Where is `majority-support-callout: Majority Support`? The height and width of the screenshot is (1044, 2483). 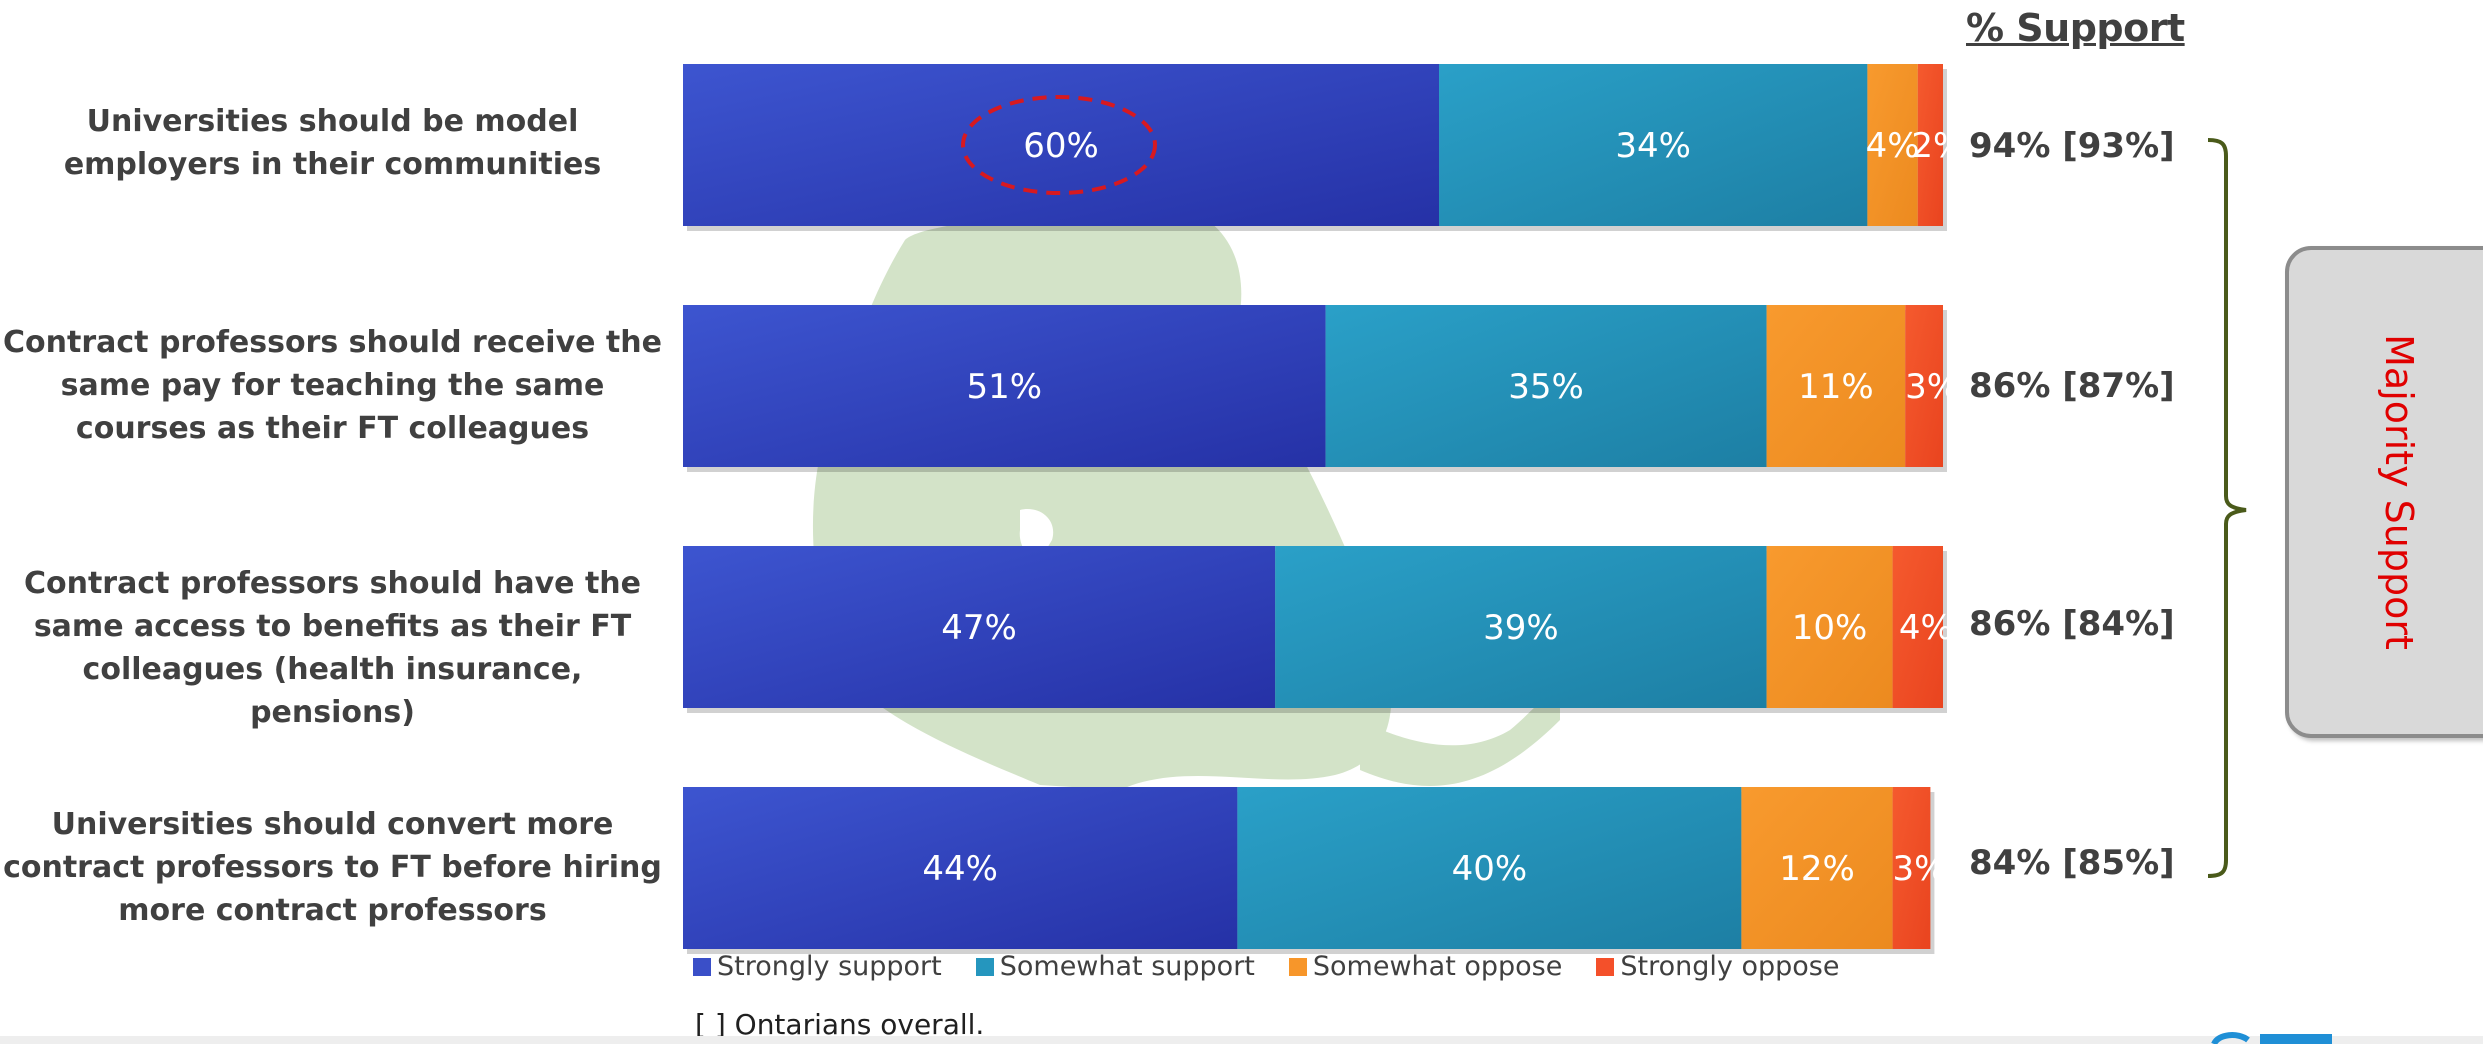 majority-support-callout: Majority Support is located at coordinates (2384, 492).